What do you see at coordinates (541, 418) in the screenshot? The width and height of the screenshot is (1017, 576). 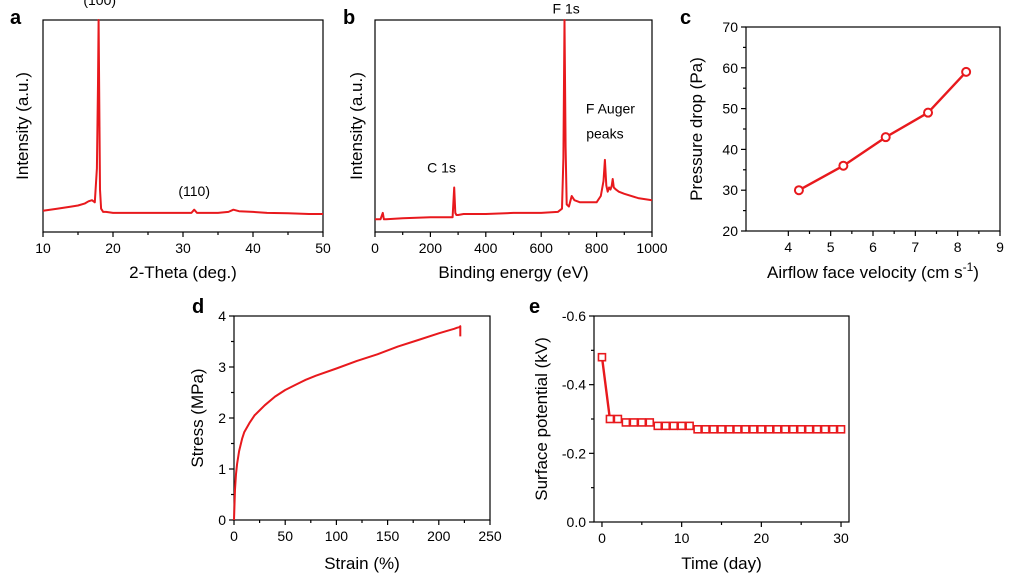 I see `y-axis-label: Surface potential (kV)` at bounding box center [541, 418].